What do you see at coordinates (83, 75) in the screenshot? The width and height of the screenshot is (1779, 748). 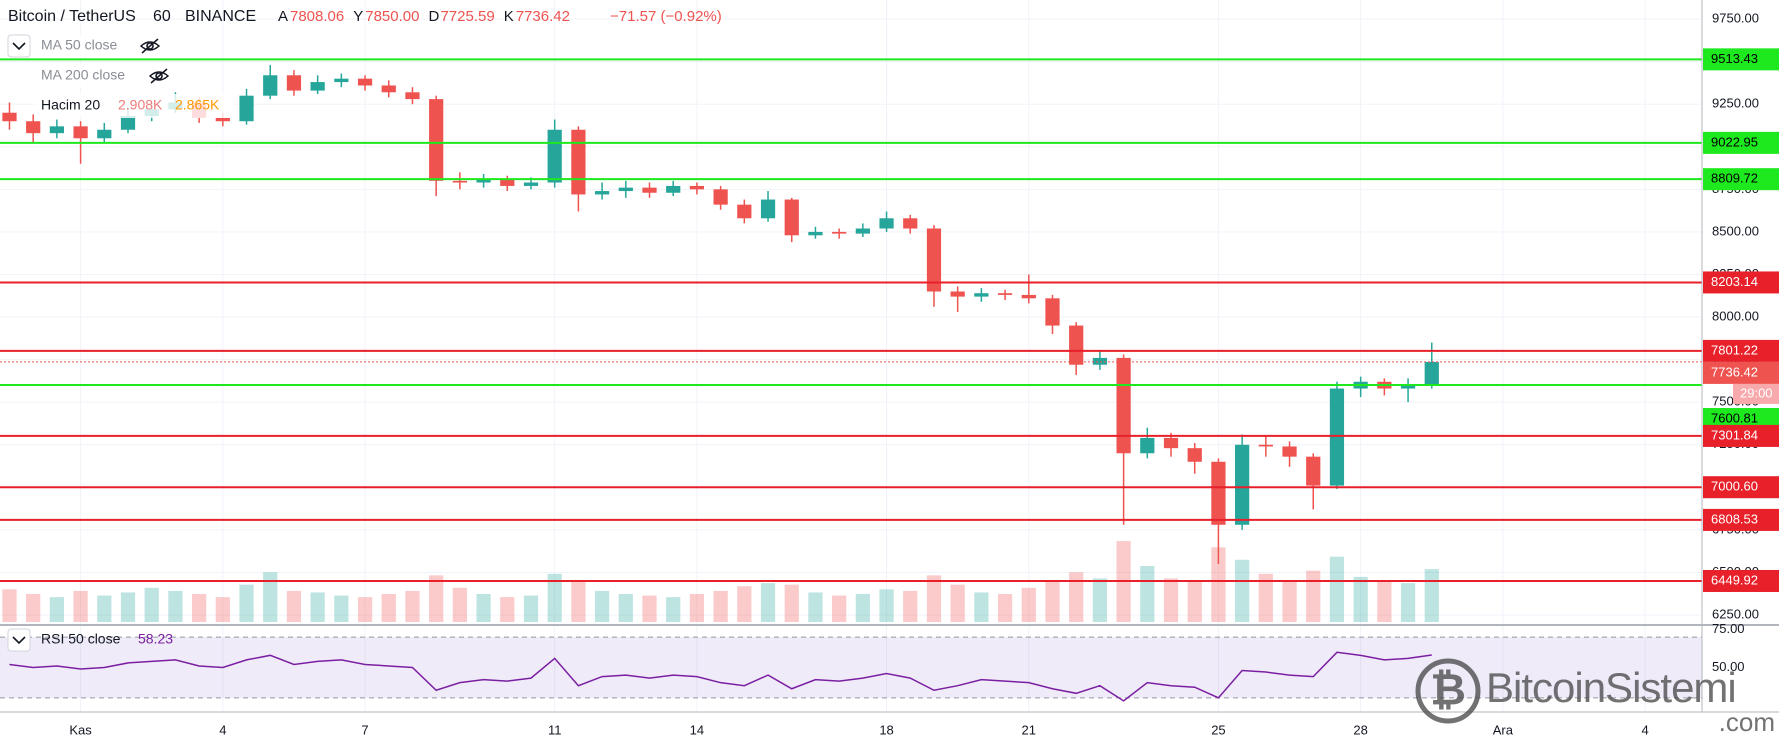 I see `indicator-name: MA 200 close` at bounding box center [83, 75].